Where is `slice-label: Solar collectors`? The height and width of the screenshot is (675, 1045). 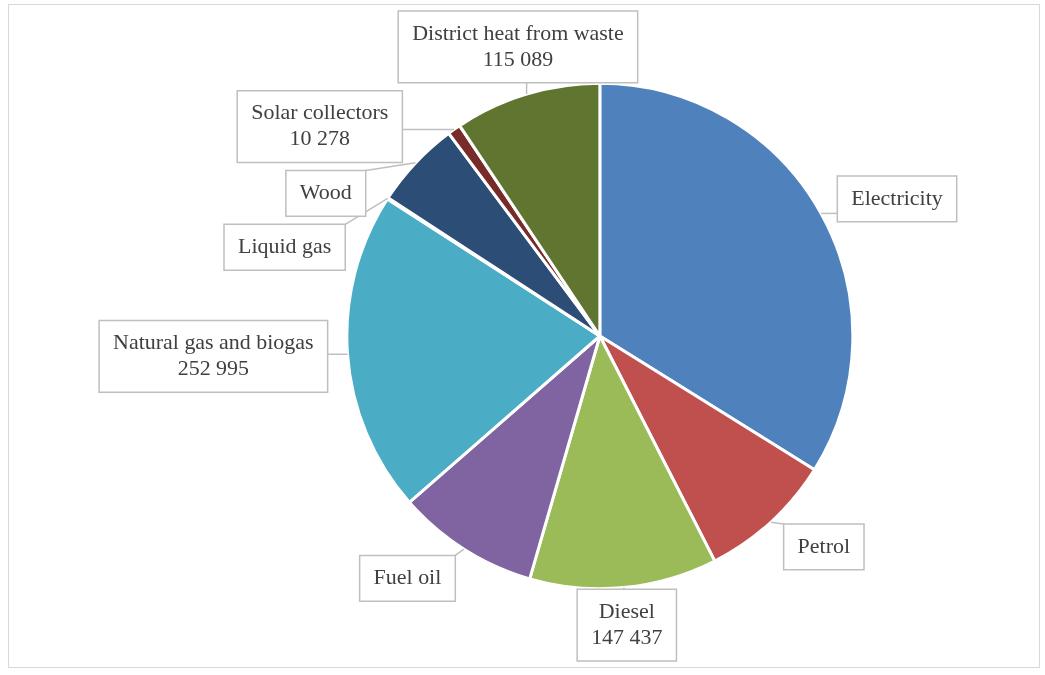 slice-label: Solar collectors is located at coordinates (320, 112).